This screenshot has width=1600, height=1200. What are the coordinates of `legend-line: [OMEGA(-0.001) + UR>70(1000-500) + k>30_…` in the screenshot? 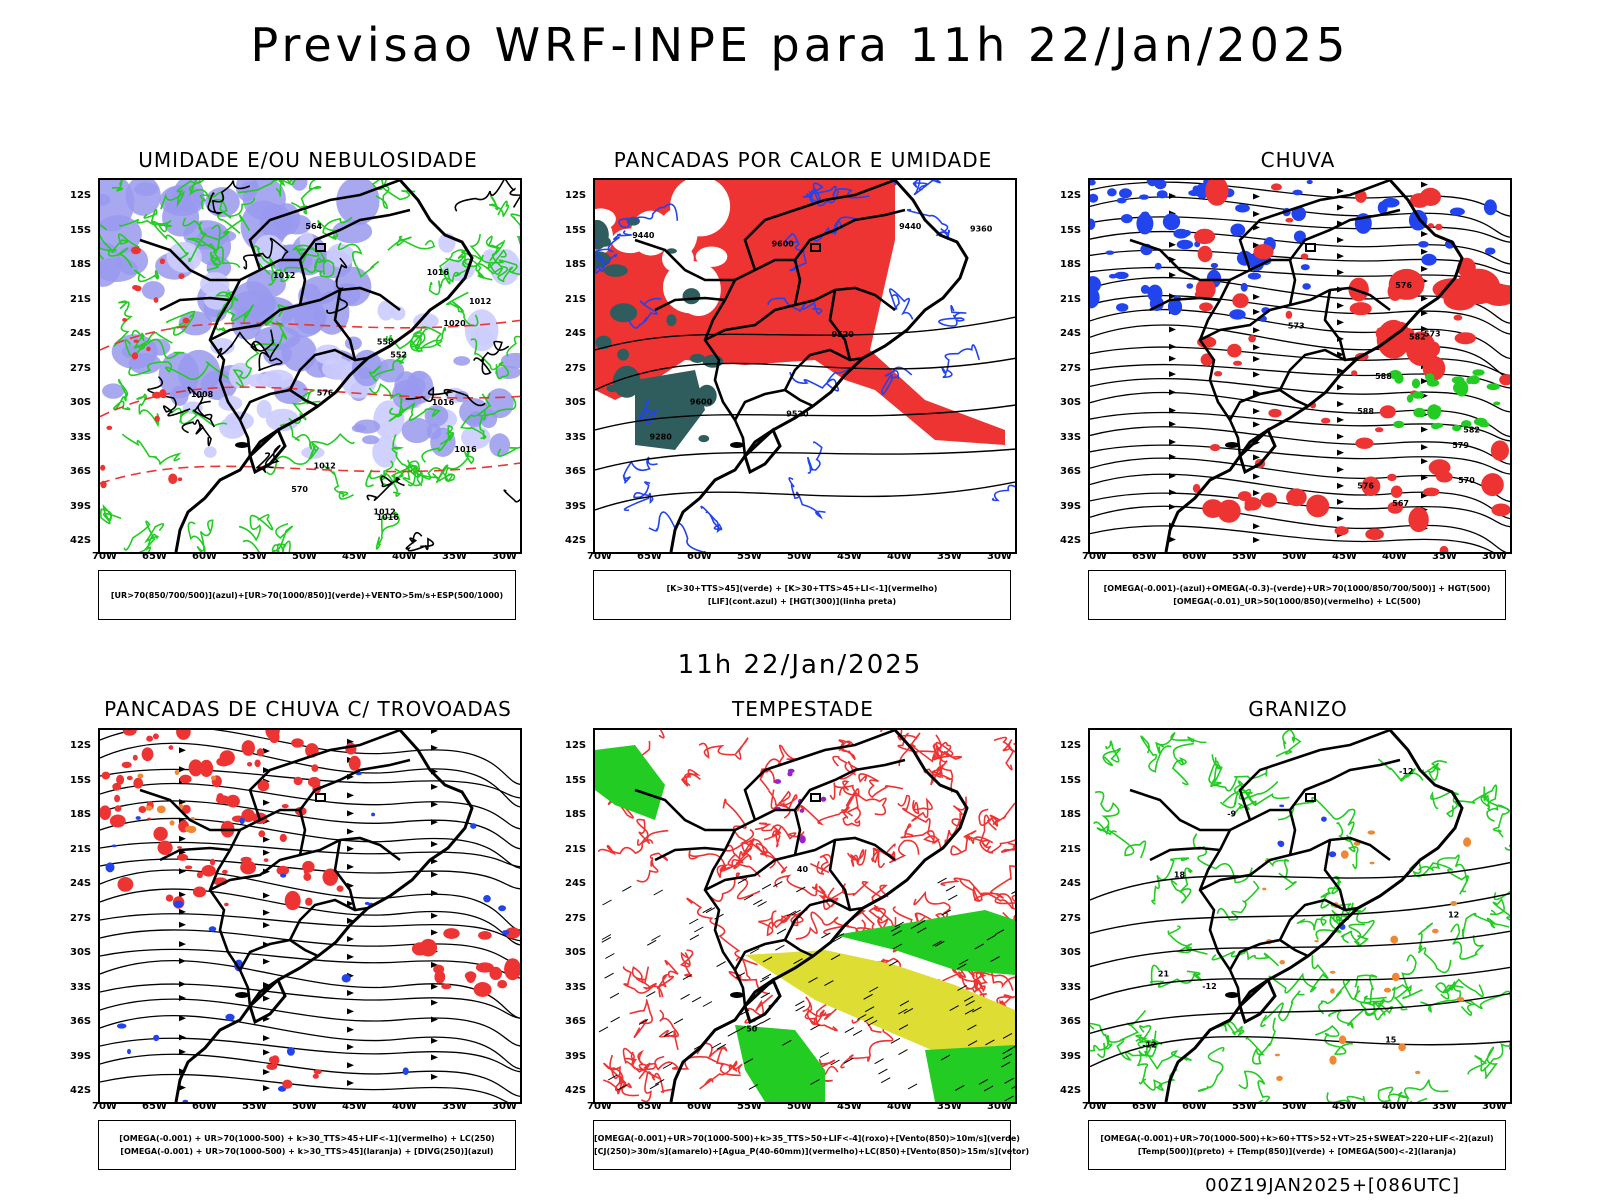 It's located at (307, 1151).